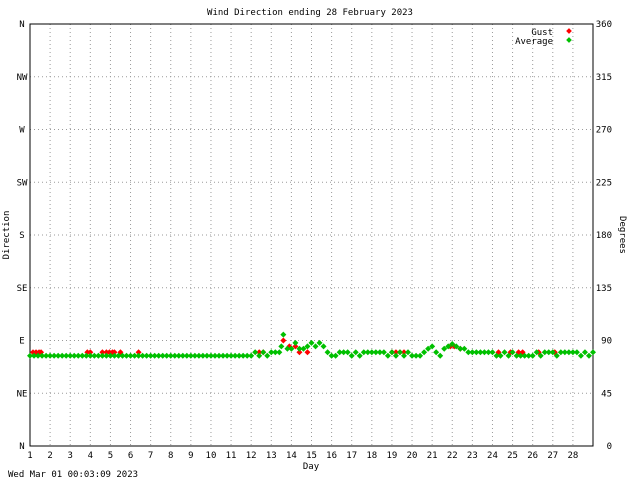 This screenshot has height=480, width=640. Describe the element at coordinates (371, 456) in the screenshot. I see `x-tick-label: 18` at that location.